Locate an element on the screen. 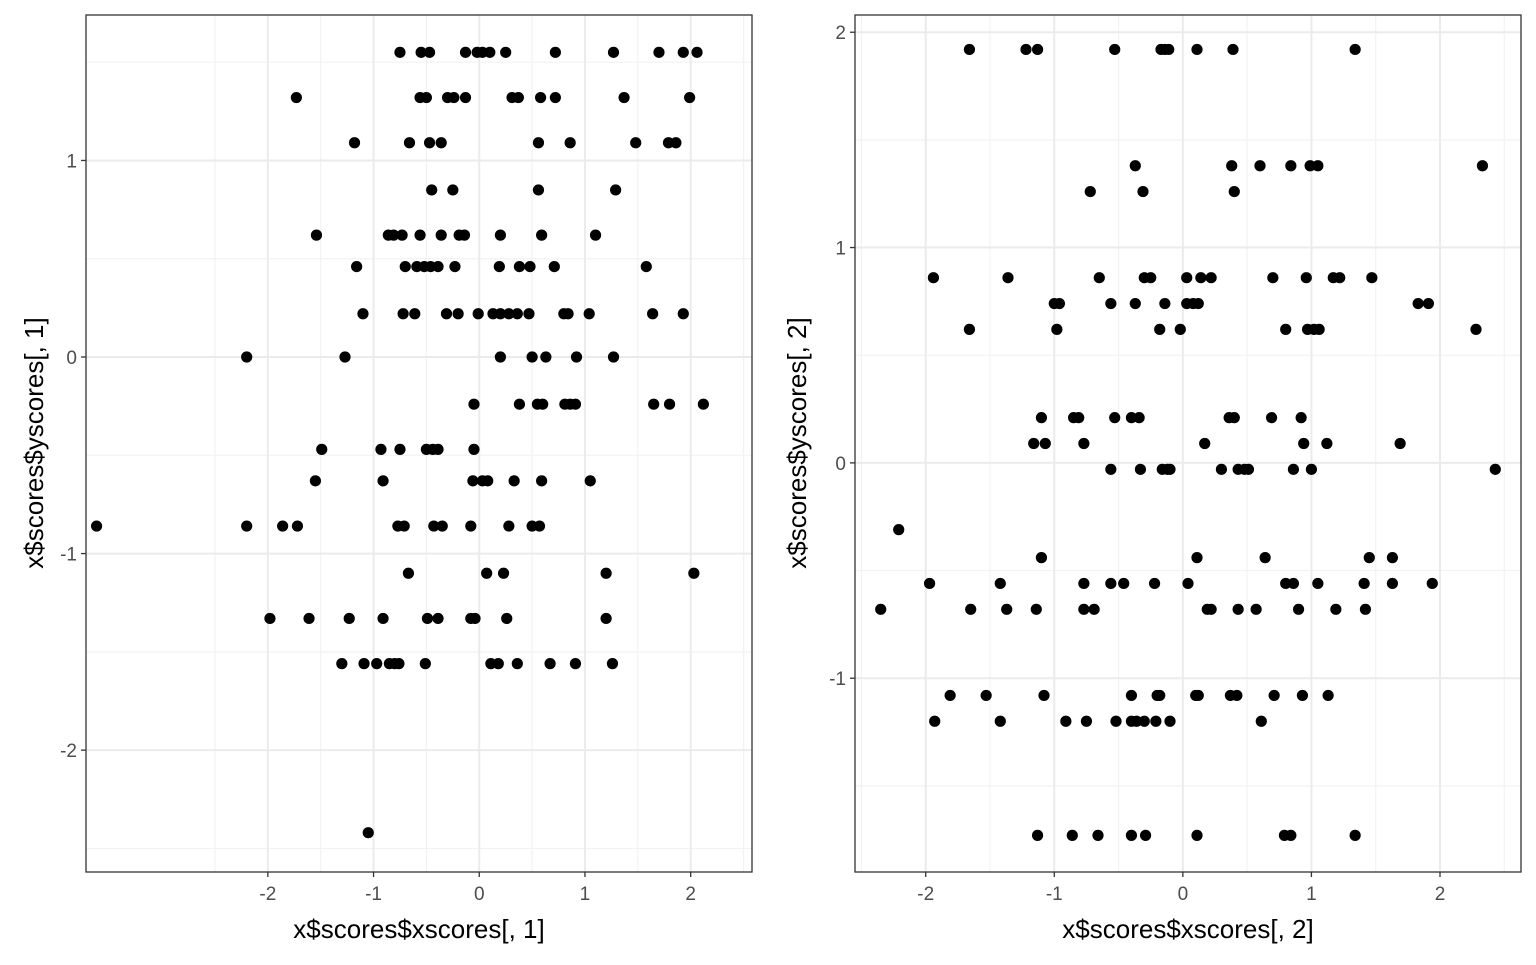 Image resolution: width=1536 pixels, height=965 pixels. y-axis-title-1: x$scores$yscores[, 1] is located at coordinates (34, 442).